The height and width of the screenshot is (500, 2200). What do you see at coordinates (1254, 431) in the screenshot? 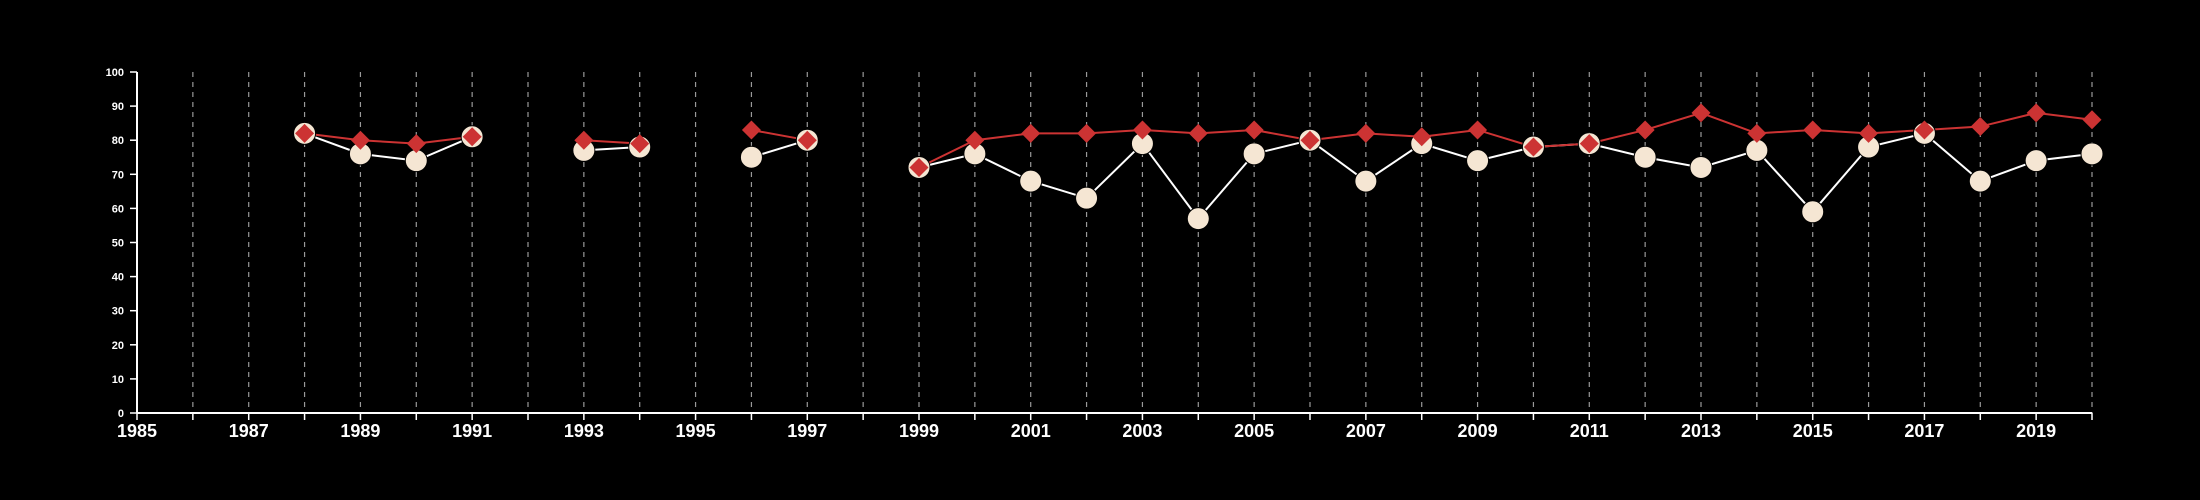
I see `x-tick-label: 2005` at bounding box center [1254, 431].